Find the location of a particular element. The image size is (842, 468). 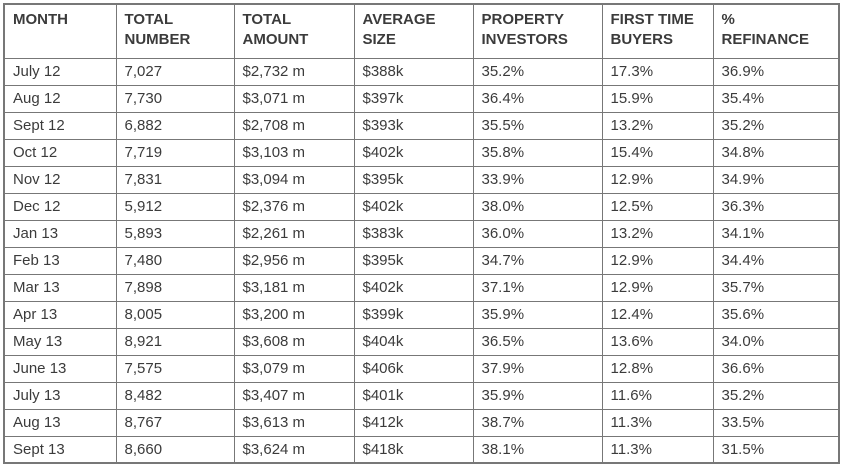

table-cell: 36.3% is located at coordinates (776, 206).